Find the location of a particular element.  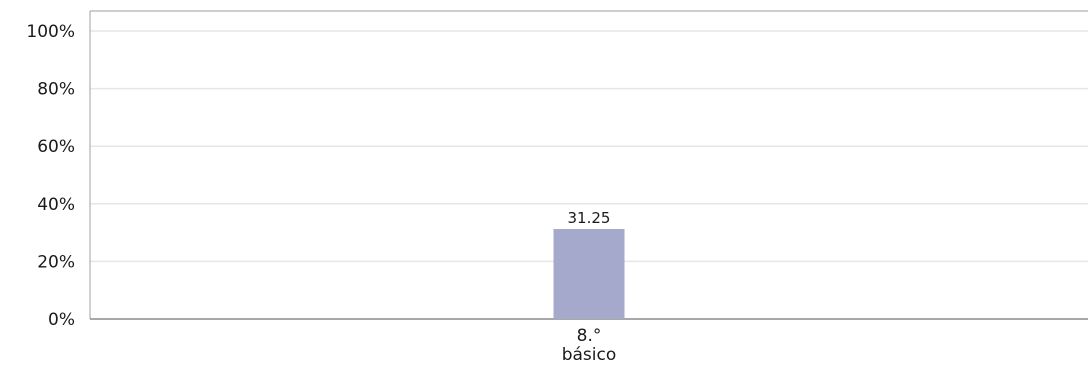

y-tick-label: 40% is located at coordinates (56, 205).